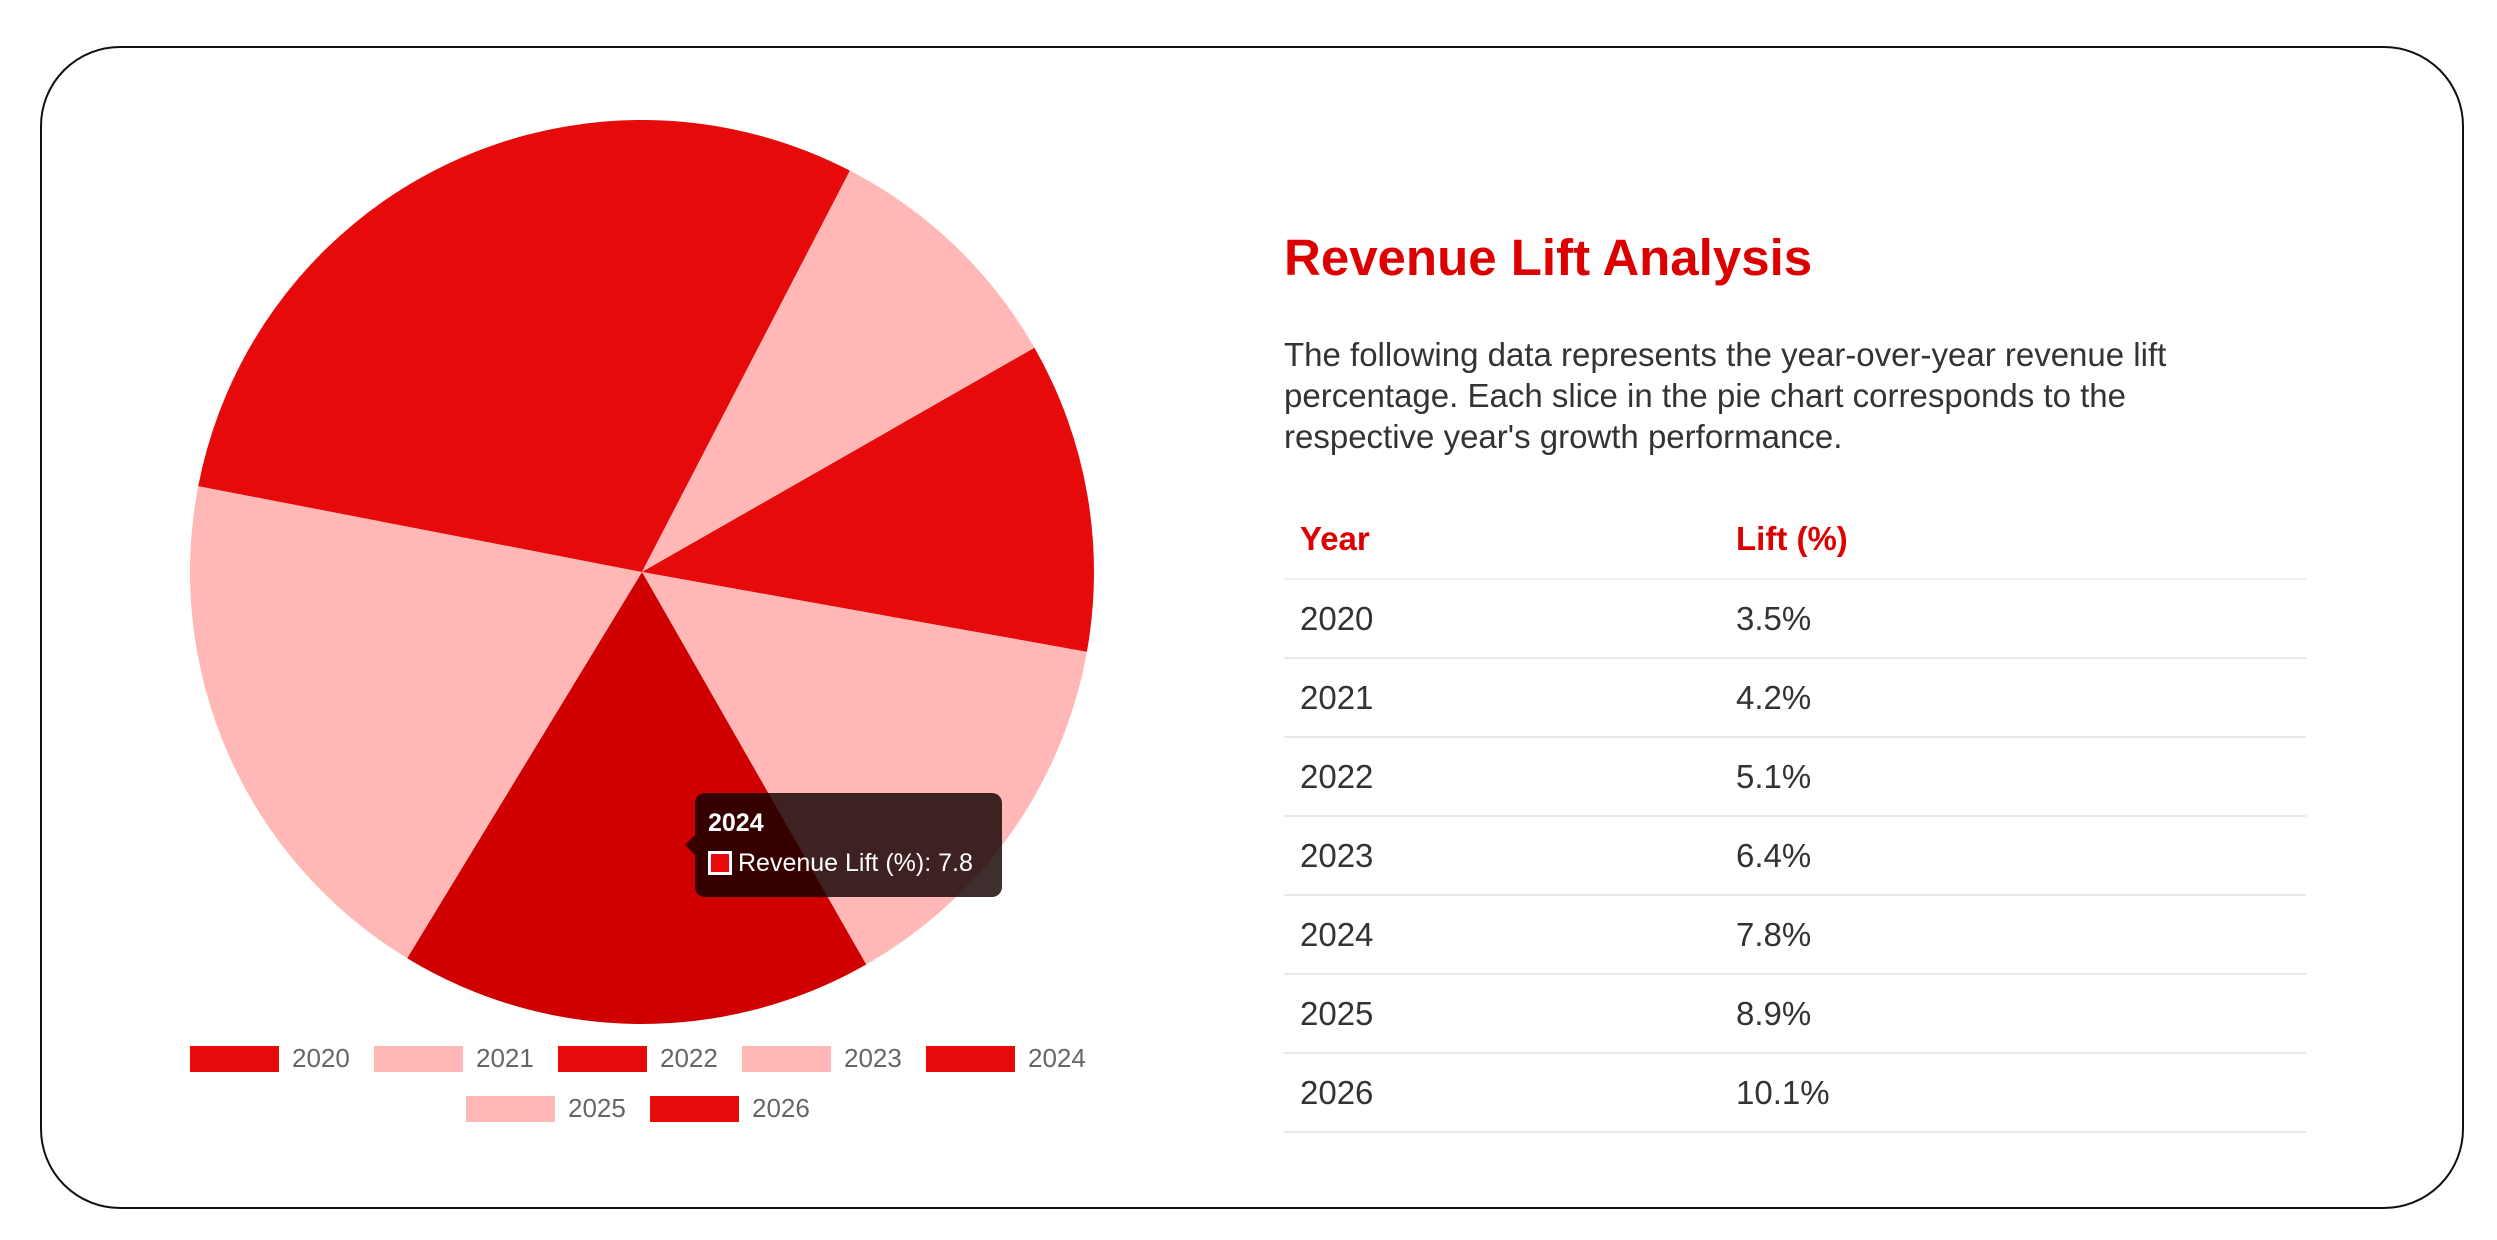 This screenshot has height=1240, width=2497. What do you see at coordinates (1502, 1014) in the screenshot?
I see `year-cell: 2025` at bounding box center [1502, 1014].